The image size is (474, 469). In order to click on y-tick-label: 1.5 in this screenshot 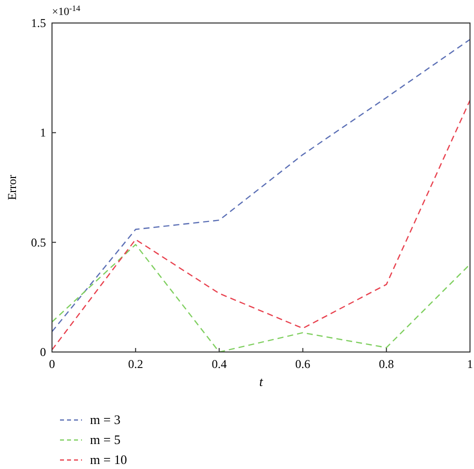, I will do `click(38, 23)`.